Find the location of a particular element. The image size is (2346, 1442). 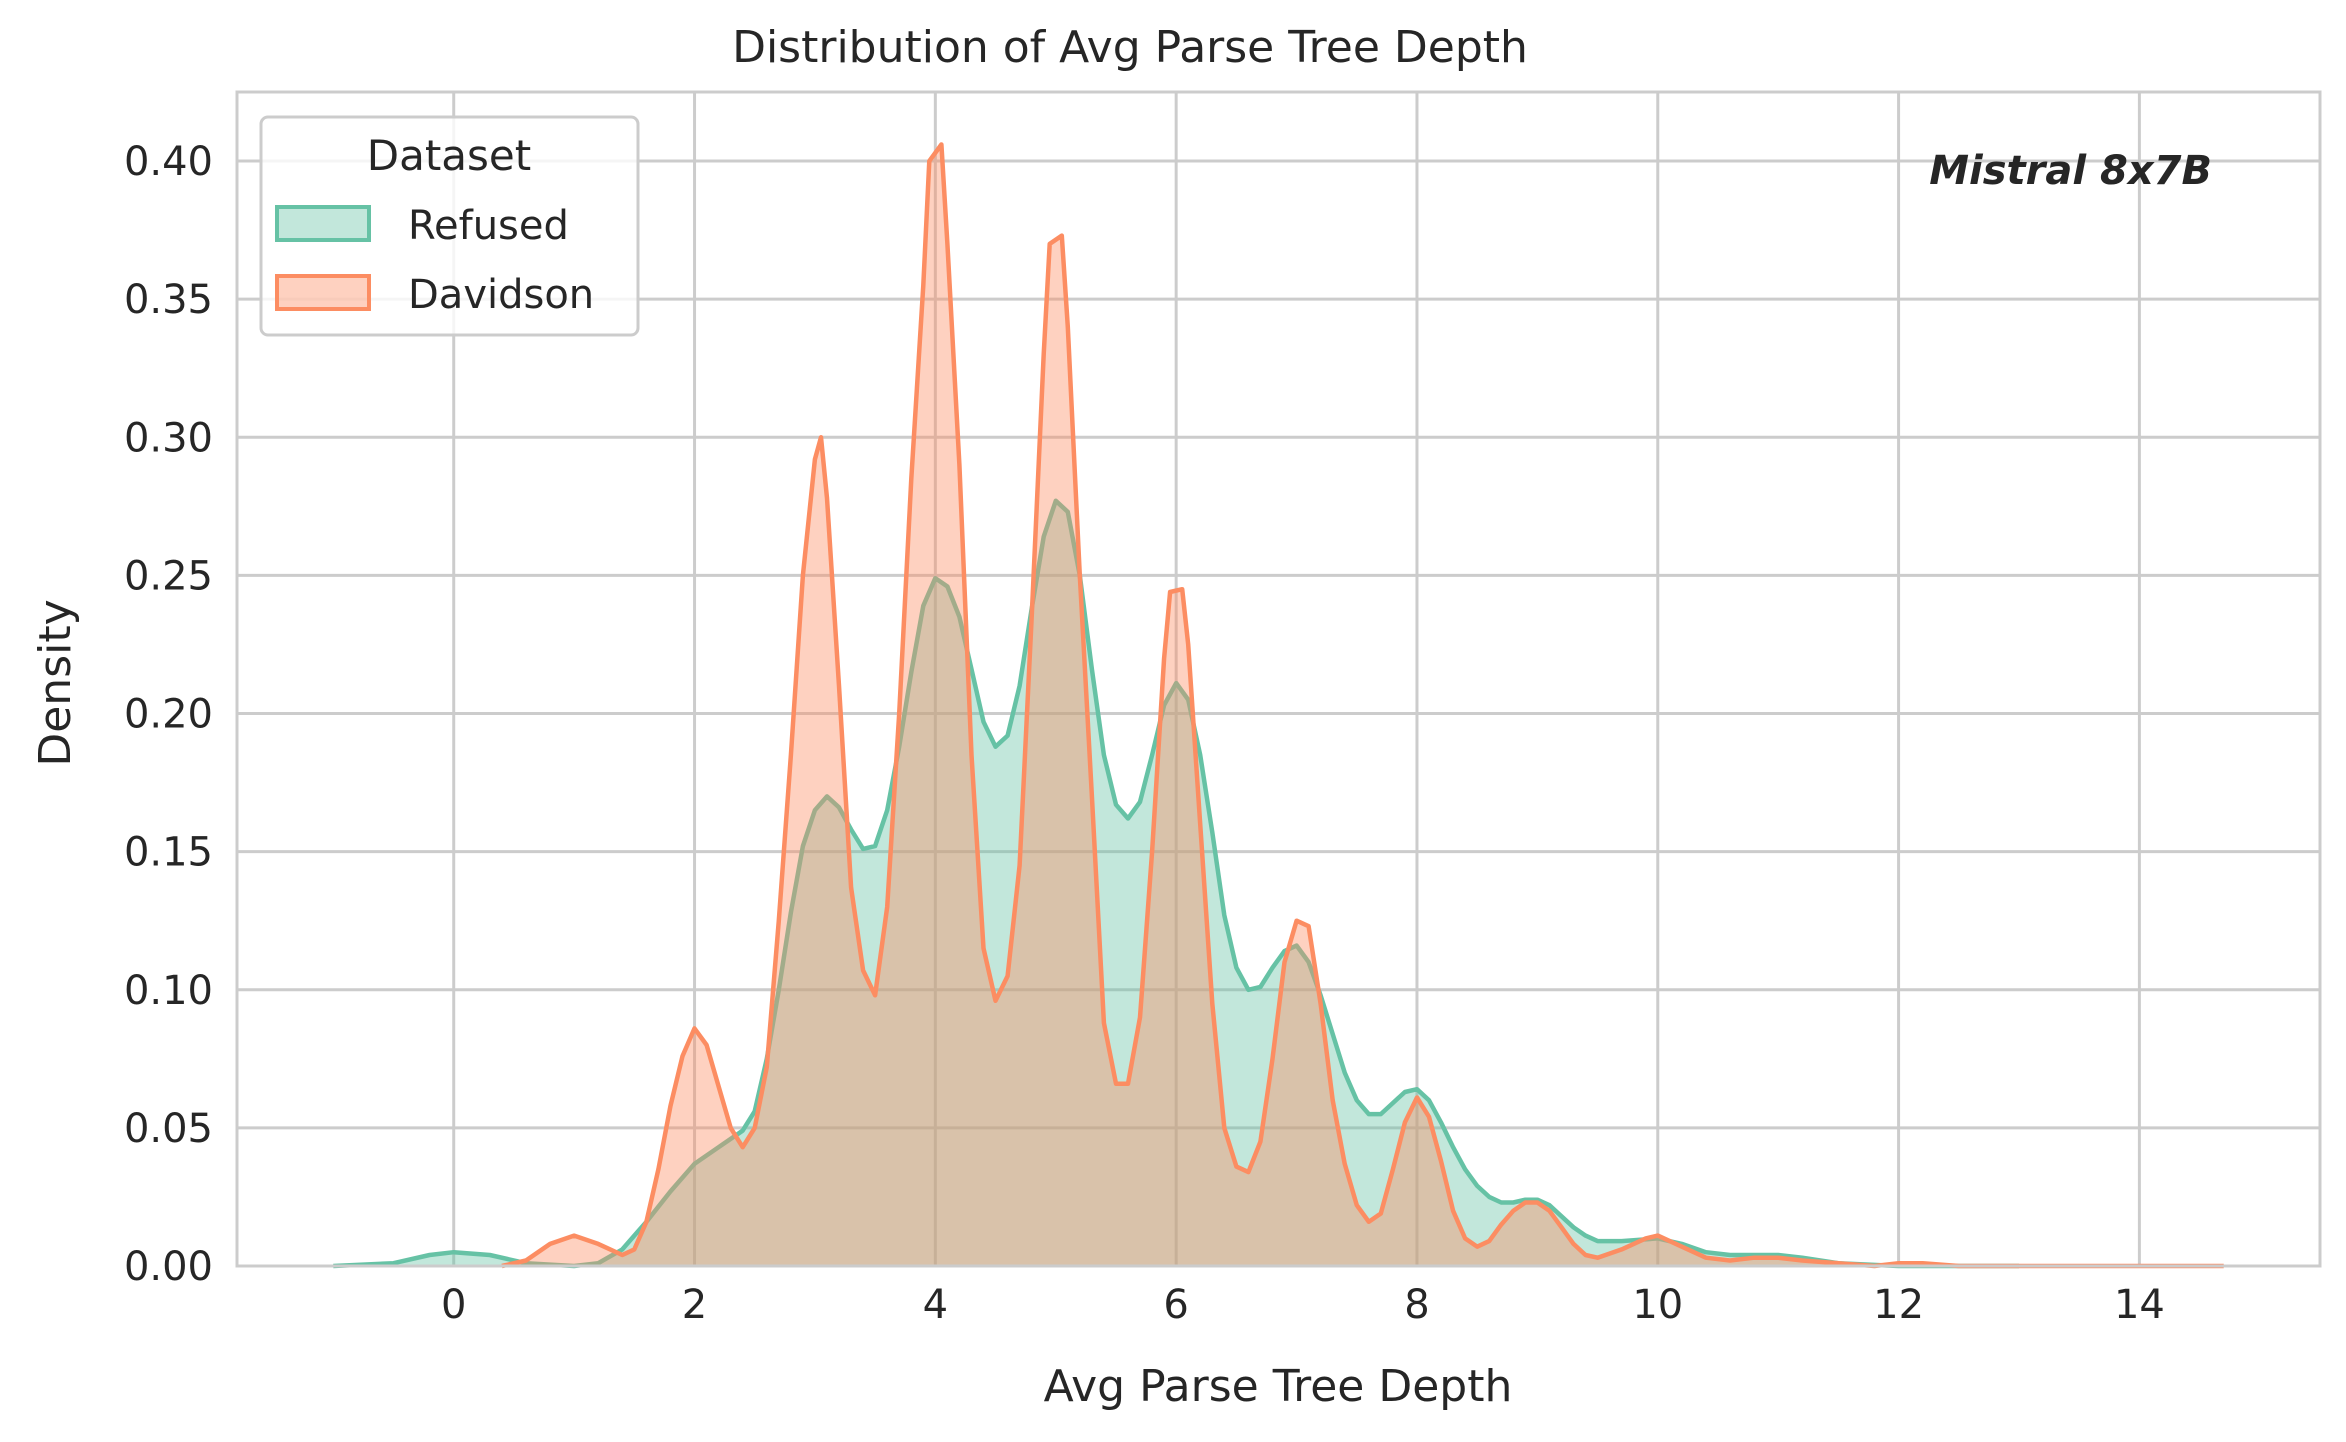

x-tick-label: 8 is located at coordinates (1416, 1305).